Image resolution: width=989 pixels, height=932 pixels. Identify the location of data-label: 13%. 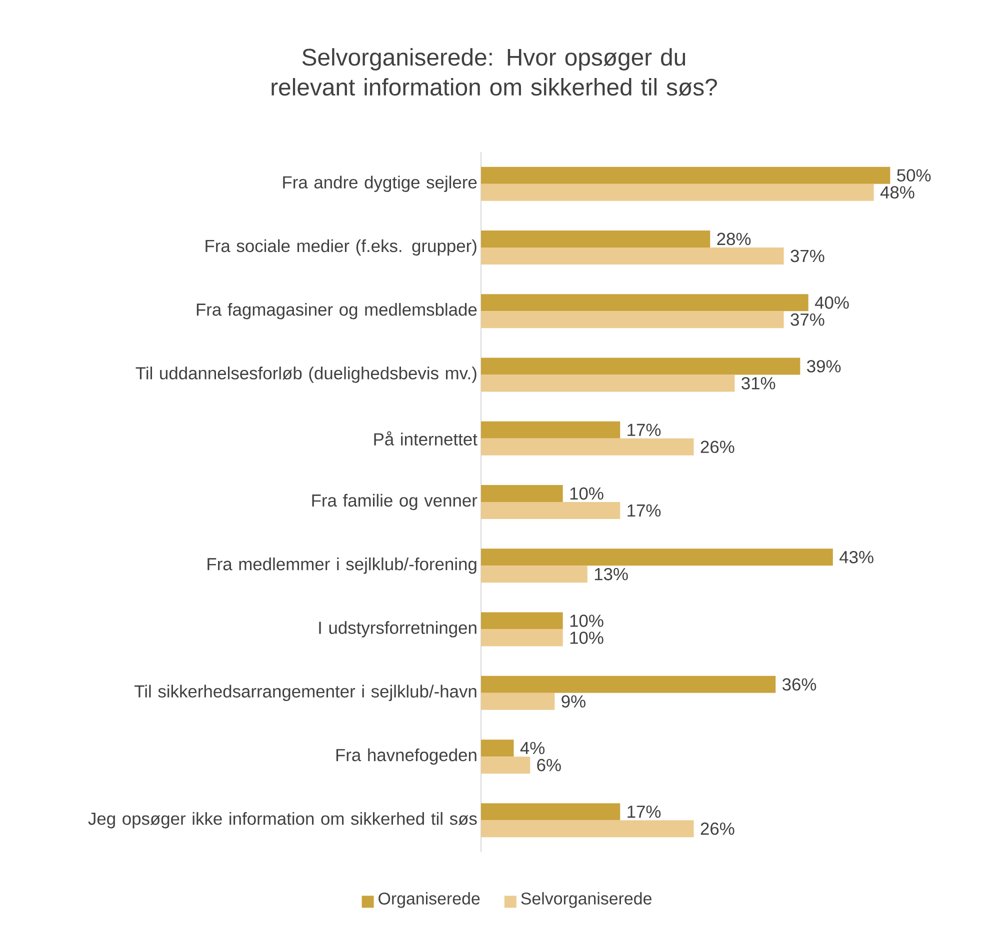
(611, 574).